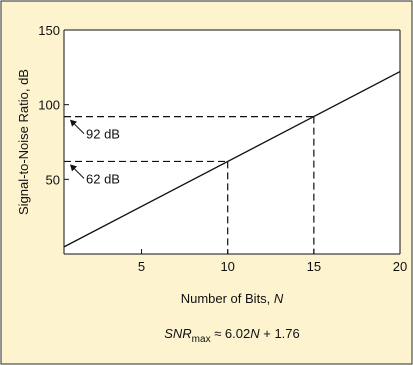 This screenshot has width=413, height=365. Describe the element at coordinates (400, 266) in the screenshot. I see `x-tick-label: 20` at that location.